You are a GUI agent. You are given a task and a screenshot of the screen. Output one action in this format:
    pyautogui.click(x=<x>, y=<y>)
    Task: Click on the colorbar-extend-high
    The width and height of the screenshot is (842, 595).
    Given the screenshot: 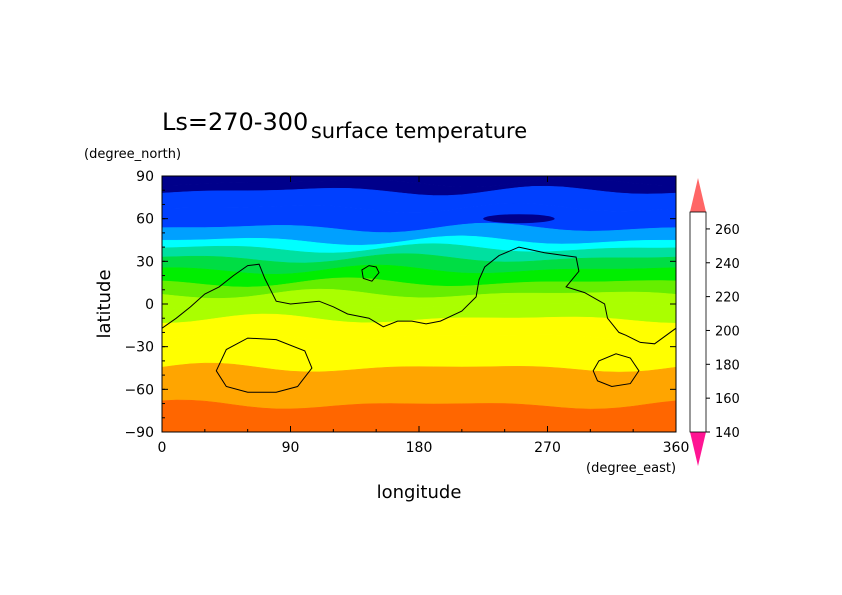 What is the action you would take?
    pyautogui.click(x=698, y=195)
    